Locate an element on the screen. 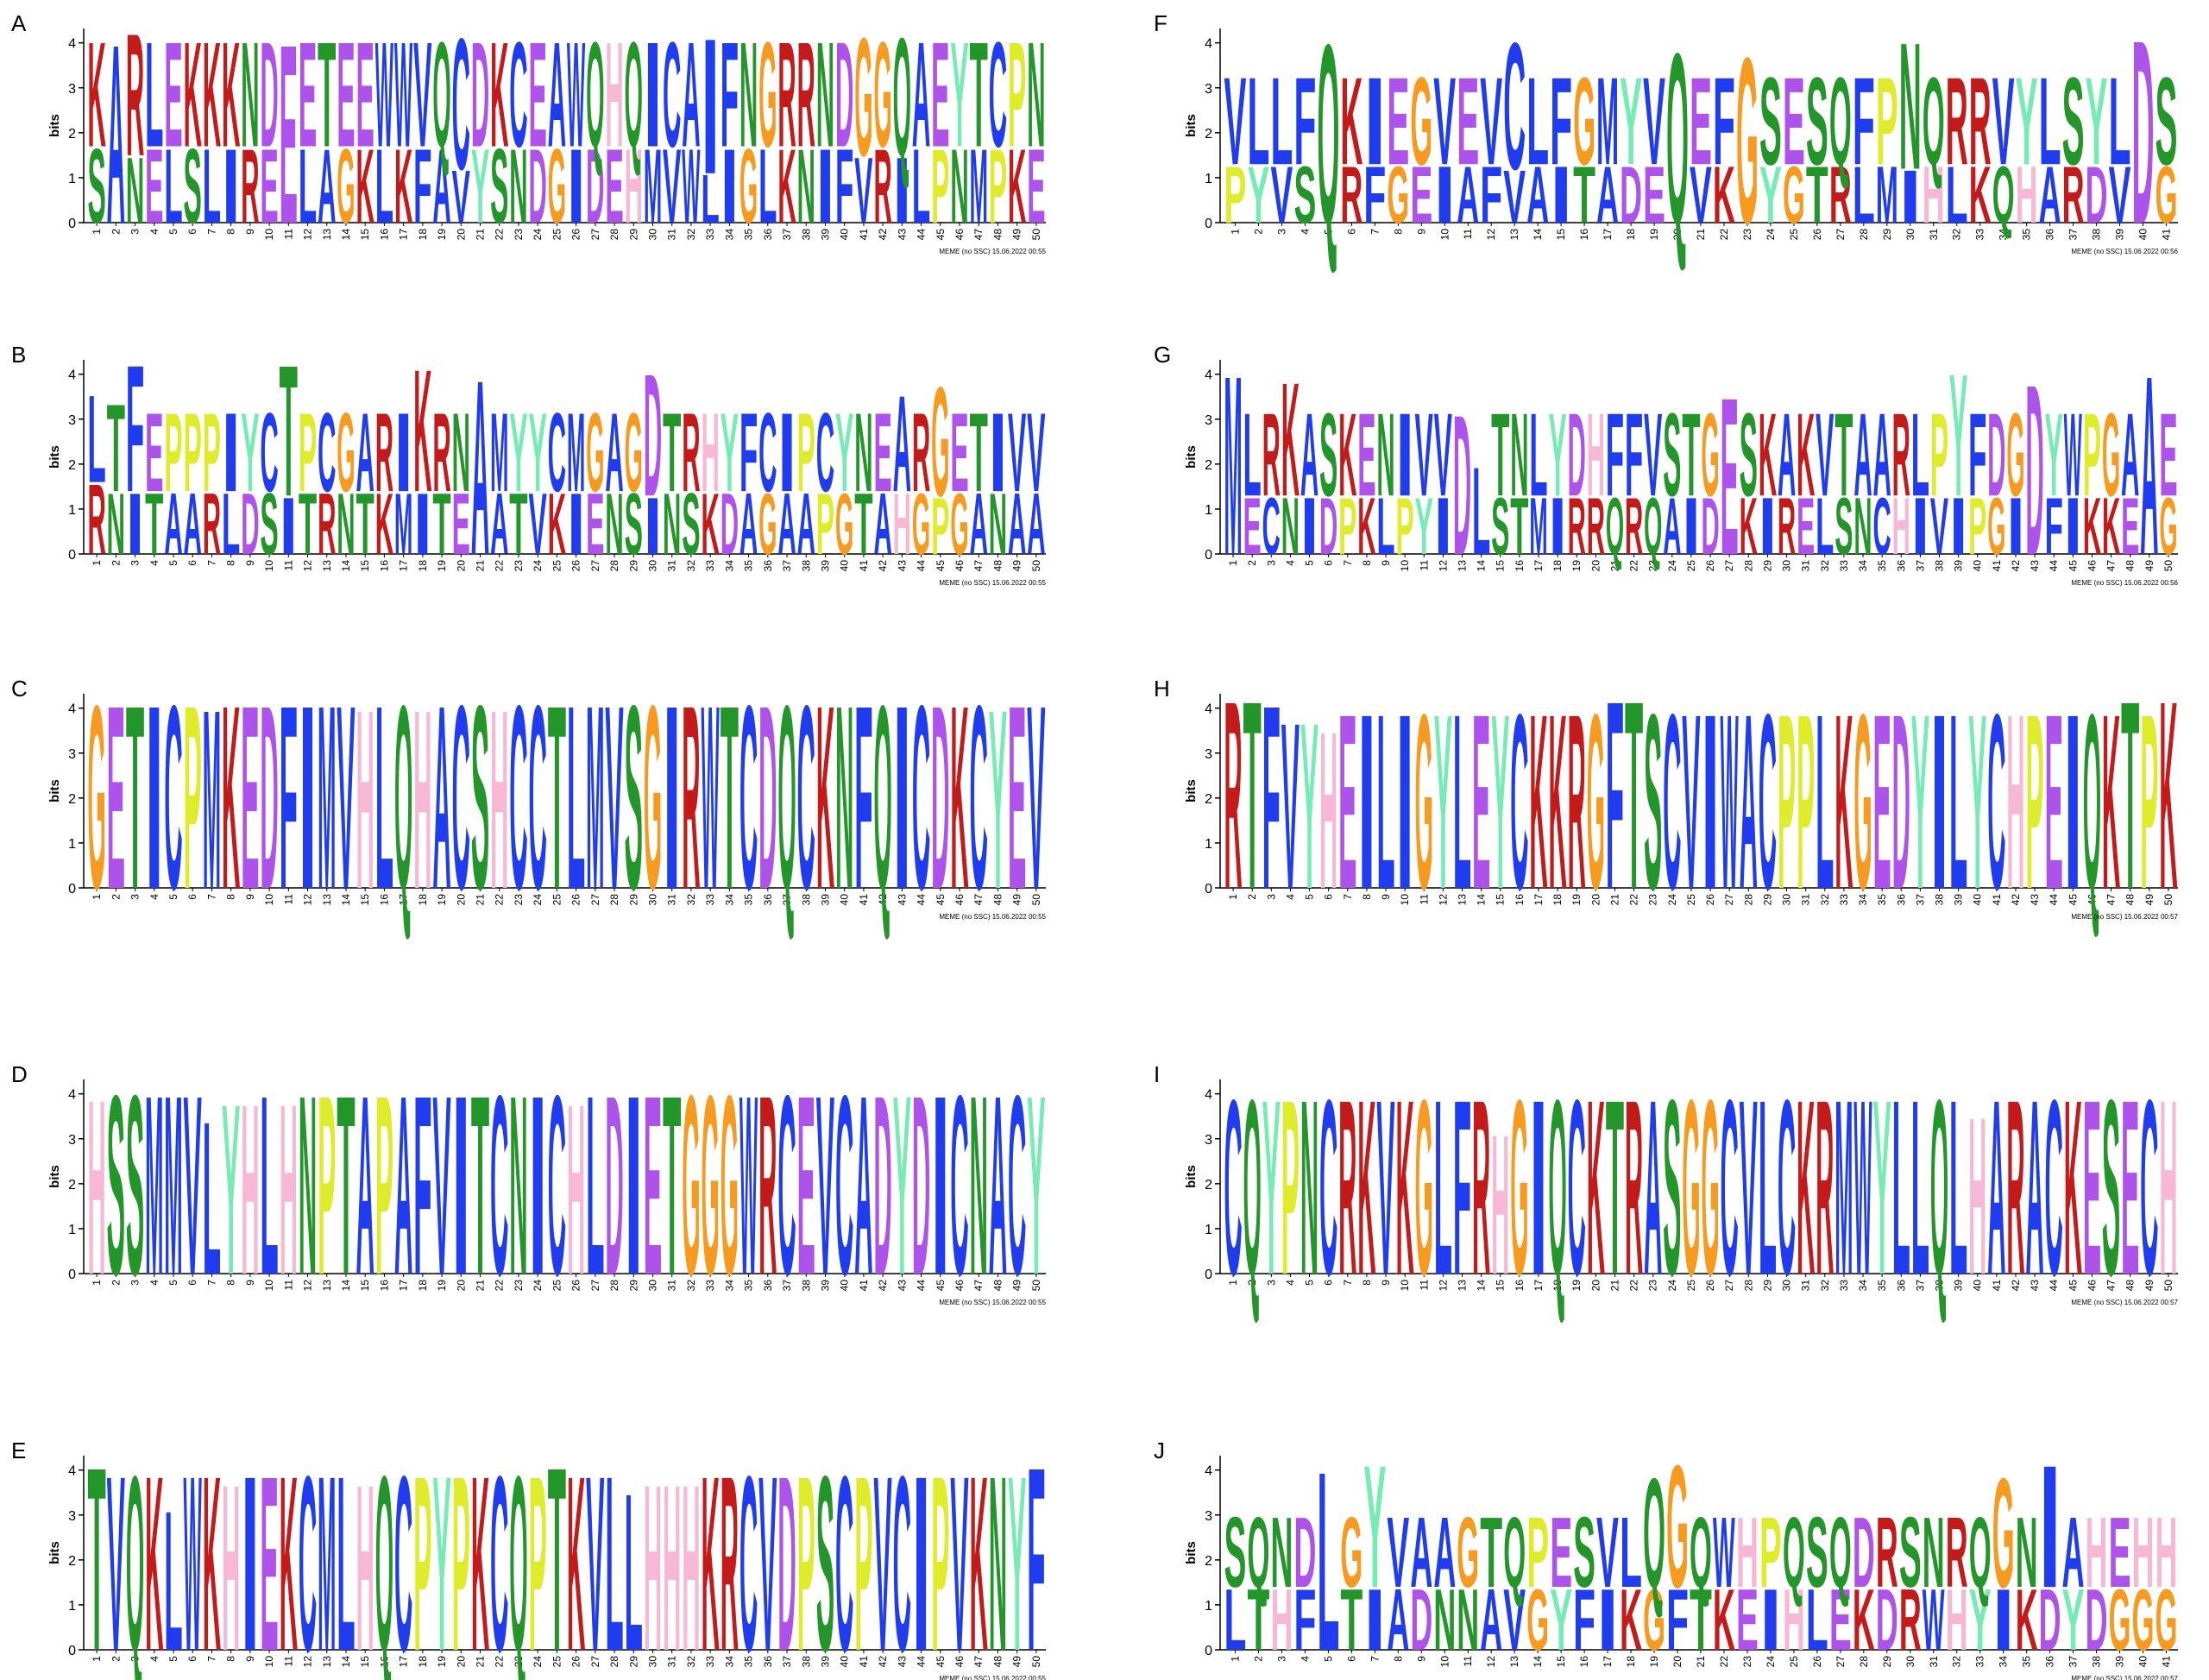 The width and height of the screenshot is (2209, 1680). x-tick-label: 13 is located at coordinates (327, 1286).